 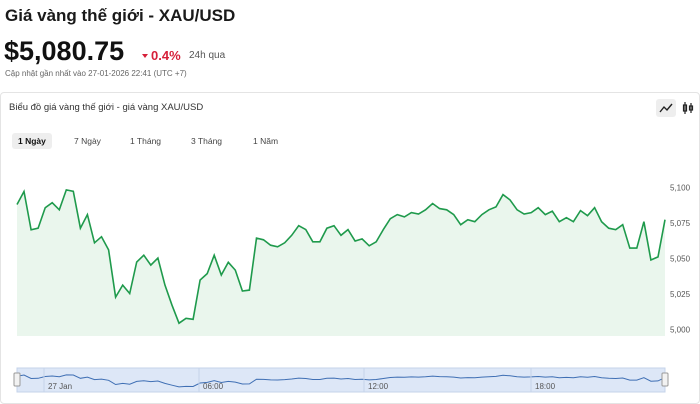 I want to click on y-tick-label: 5,075, so click(x=680, y=223).